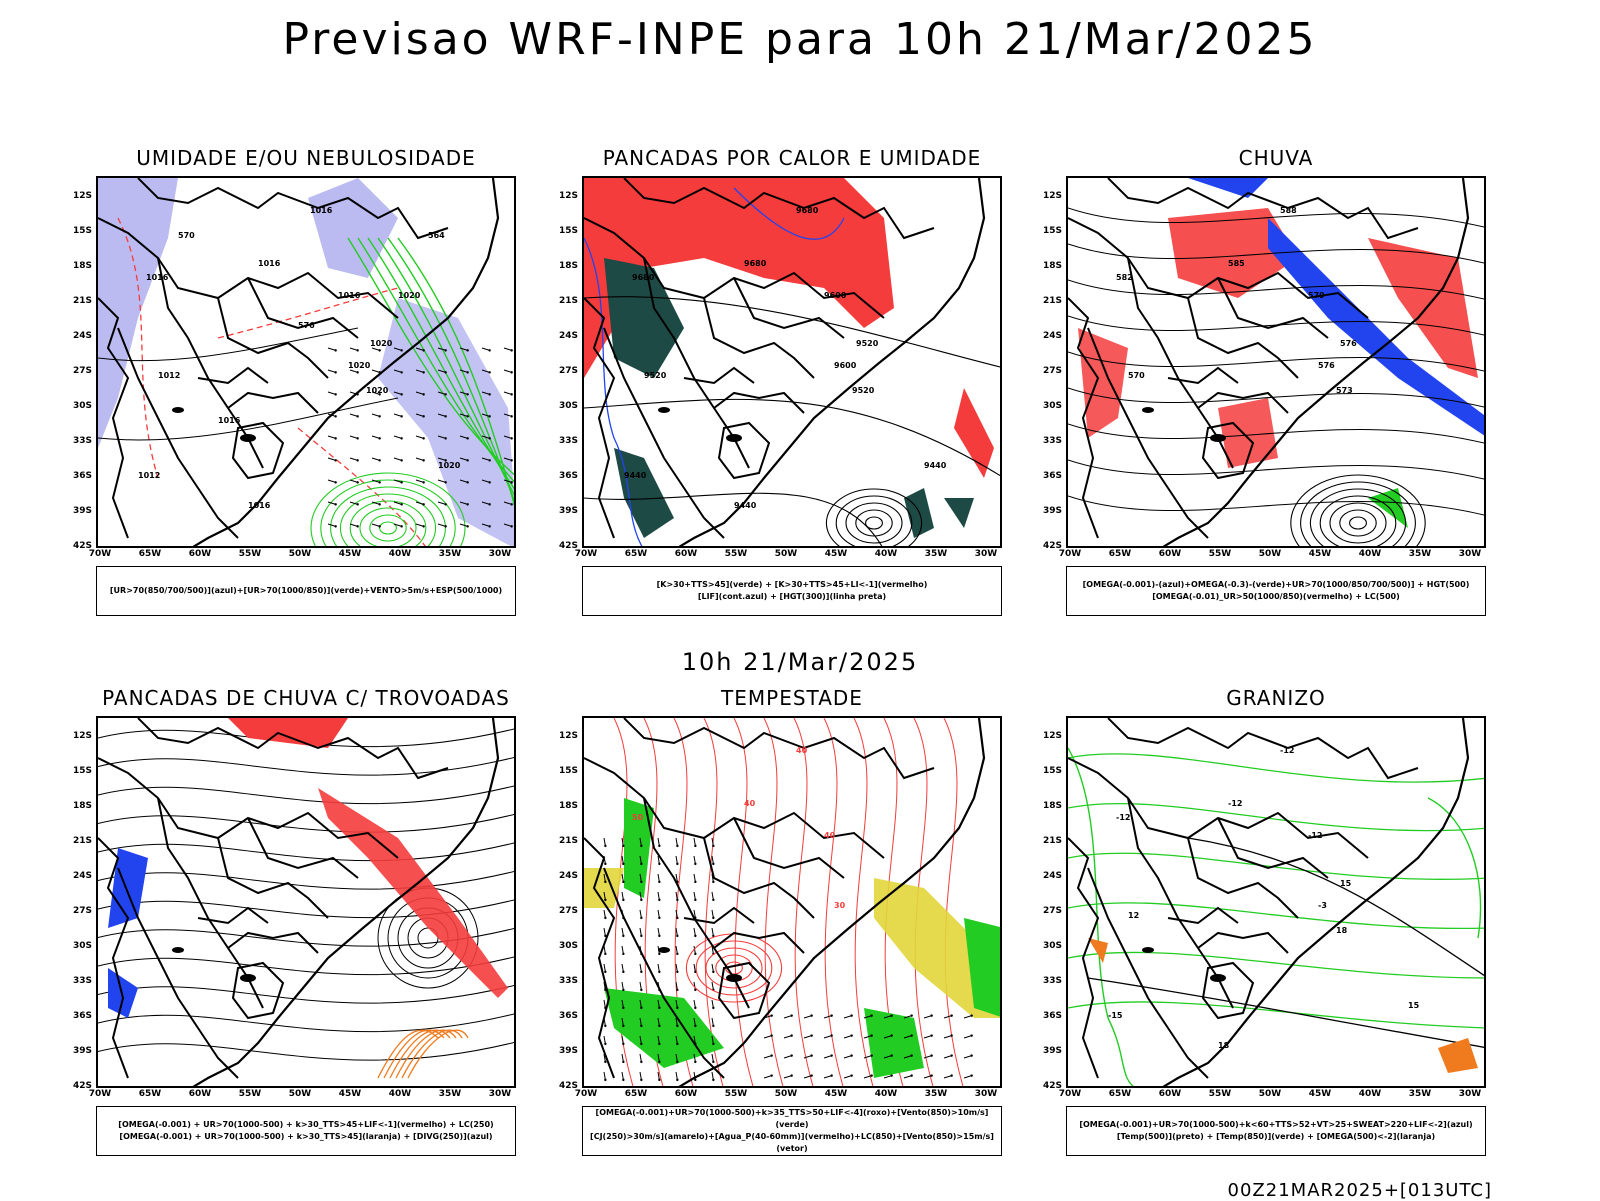  I want to click on contour-label: 9680, so click(643, 277).